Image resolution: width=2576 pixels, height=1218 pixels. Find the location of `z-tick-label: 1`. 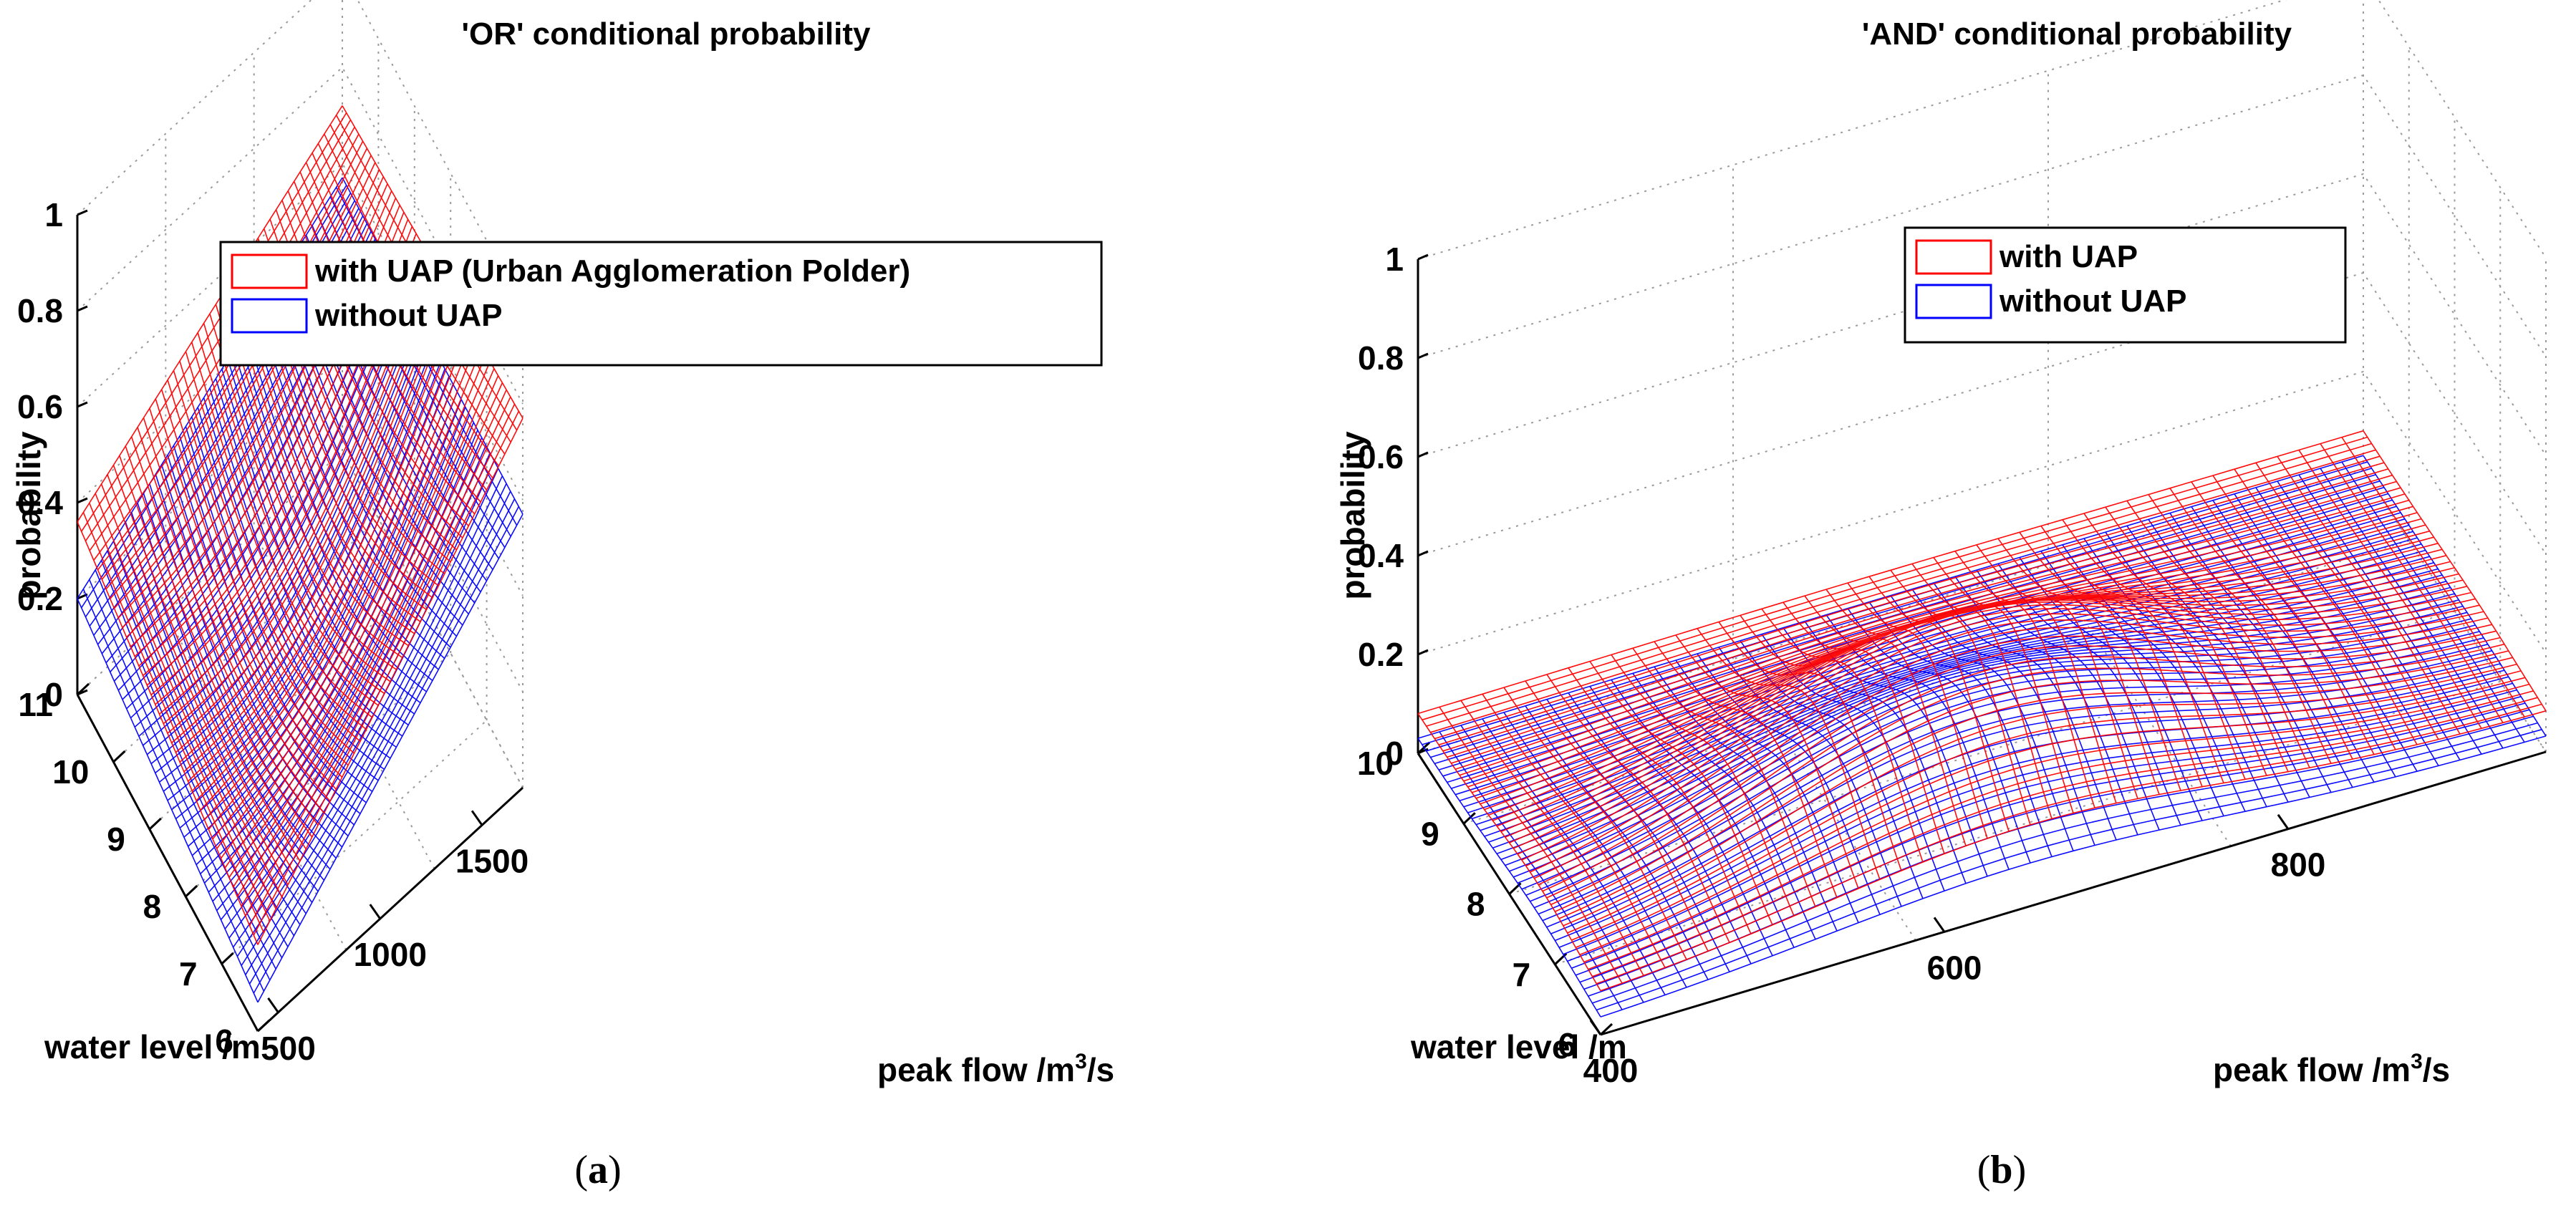

z-tick-label: 1 is located at coordinates (53, 214).